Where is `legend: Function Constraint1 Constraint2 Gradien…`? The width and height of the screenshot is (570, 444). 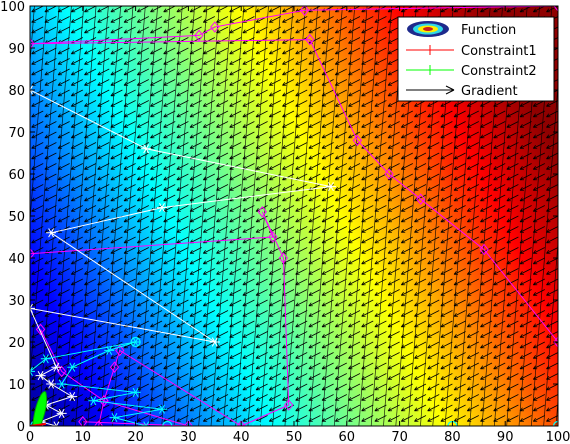
legend: Function Constraint1 Constraint2 Gradien… is located at coordinates (476, 59).